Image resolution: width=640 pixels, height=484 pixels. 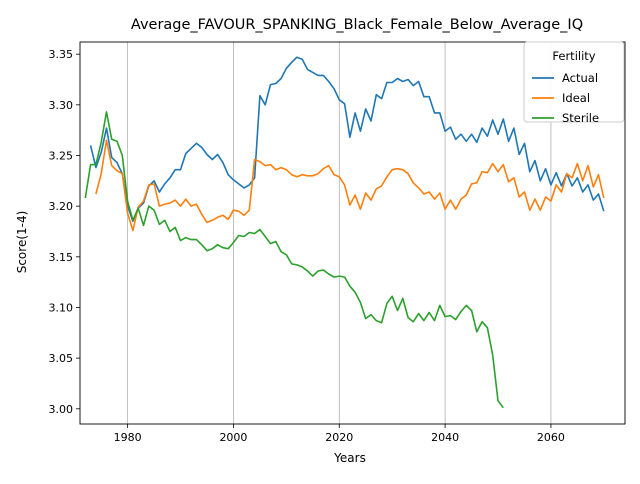 What do you see at coordinates (551, 437) in the screenshot?
I see `x-tick-label: 2060` at bounding box center [551, 437].